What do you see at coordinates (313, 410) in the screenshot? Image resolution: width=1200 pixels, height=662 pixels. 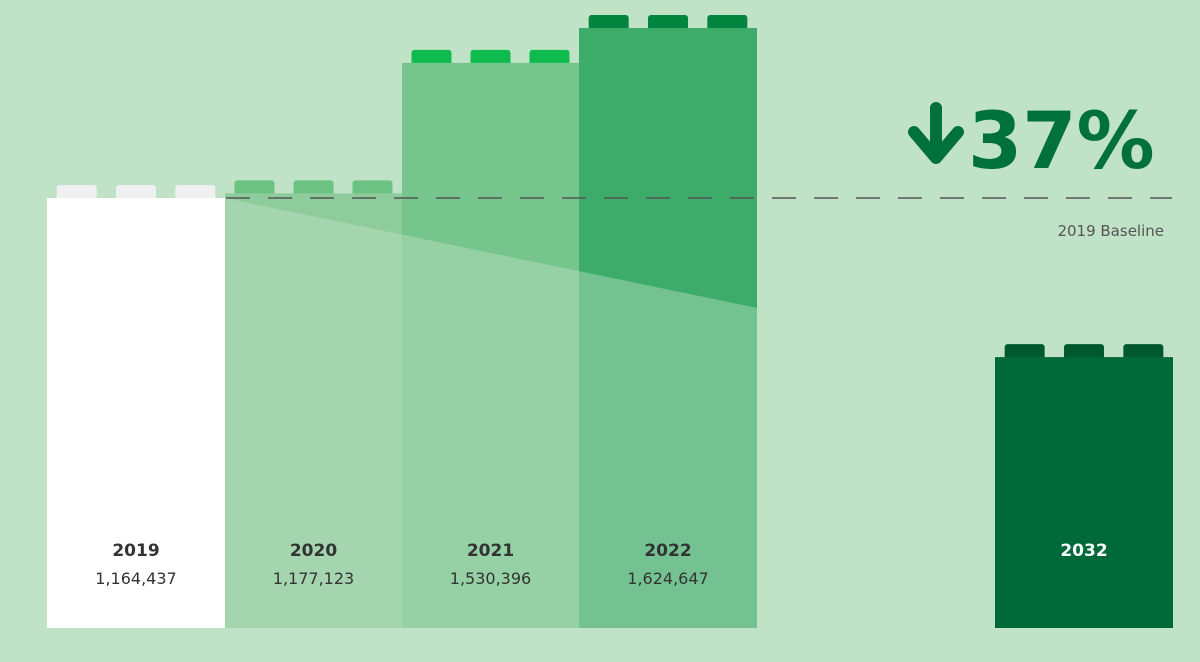 I see `bar-2020` at bounding box center [313, 410].